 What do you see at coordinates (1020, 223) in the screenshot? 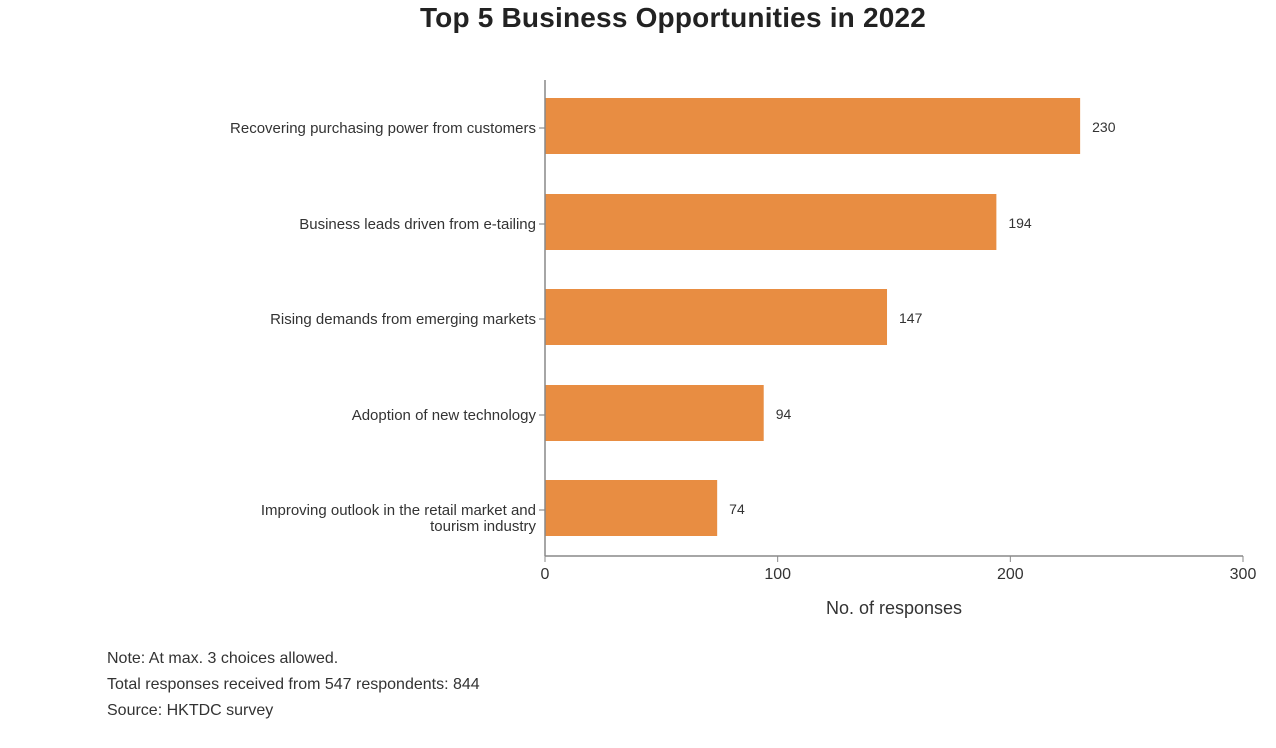
I see `bar-value-label: 194` at bounding box center [1020, 223].